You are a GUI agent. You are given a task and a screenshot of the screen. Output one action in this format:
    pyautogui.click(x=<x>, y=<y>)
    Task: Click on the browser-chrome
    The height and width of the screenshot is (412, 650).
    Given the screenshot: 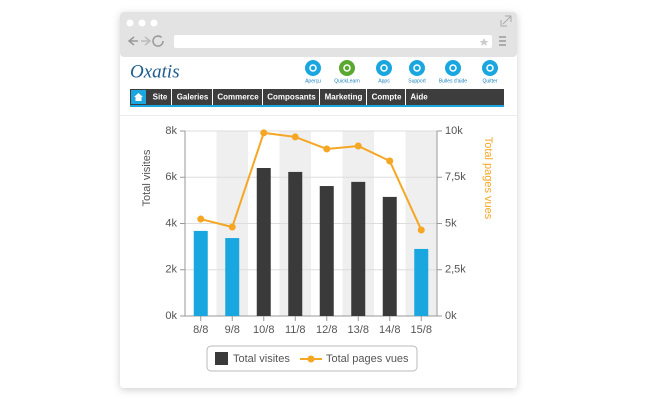 What is the action you would take?
    pyautogui.click(x=318, y=34)
    